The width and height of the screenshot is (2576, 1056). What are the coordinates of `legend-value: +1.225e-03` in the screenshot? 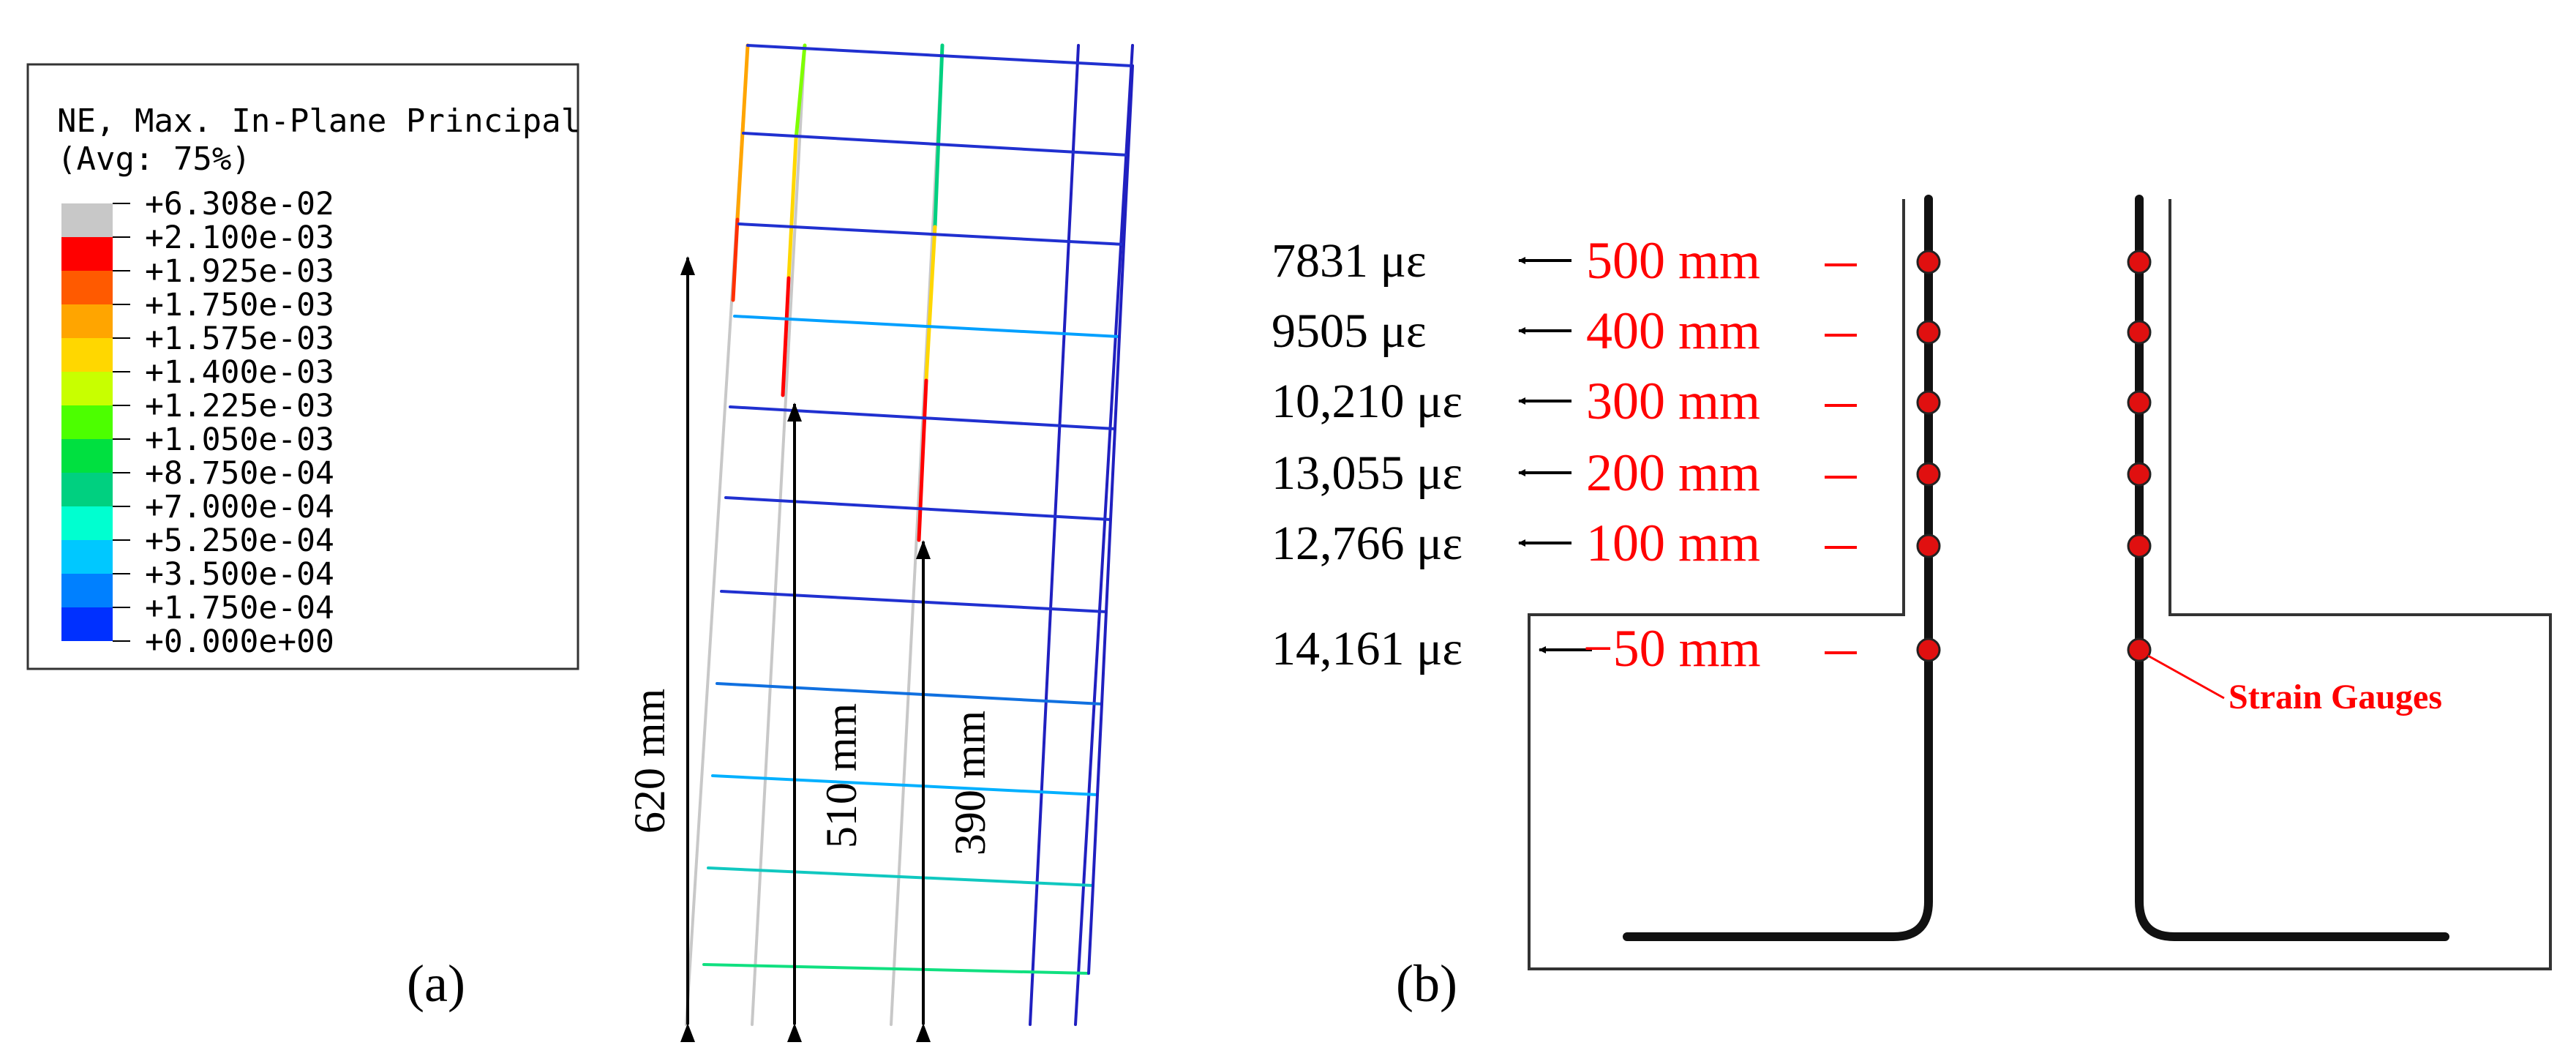 It's located at (239, 406).